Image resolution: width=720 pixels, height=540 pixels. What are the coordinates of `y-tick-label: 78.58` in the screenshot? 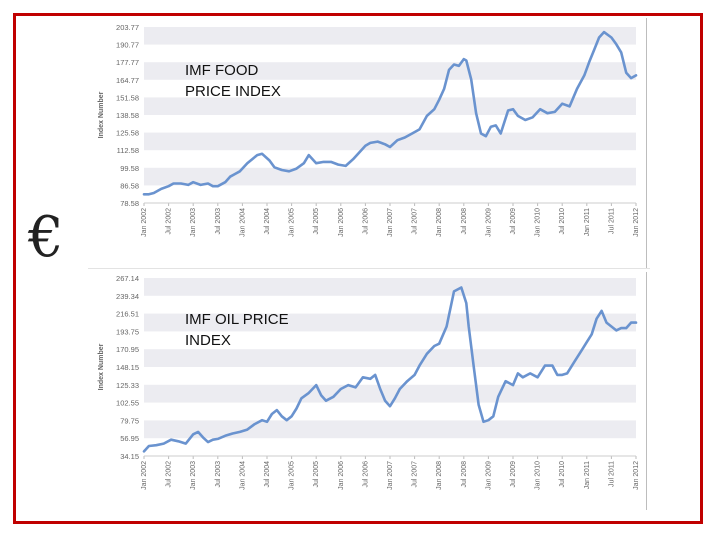 It's located at (129, 203).